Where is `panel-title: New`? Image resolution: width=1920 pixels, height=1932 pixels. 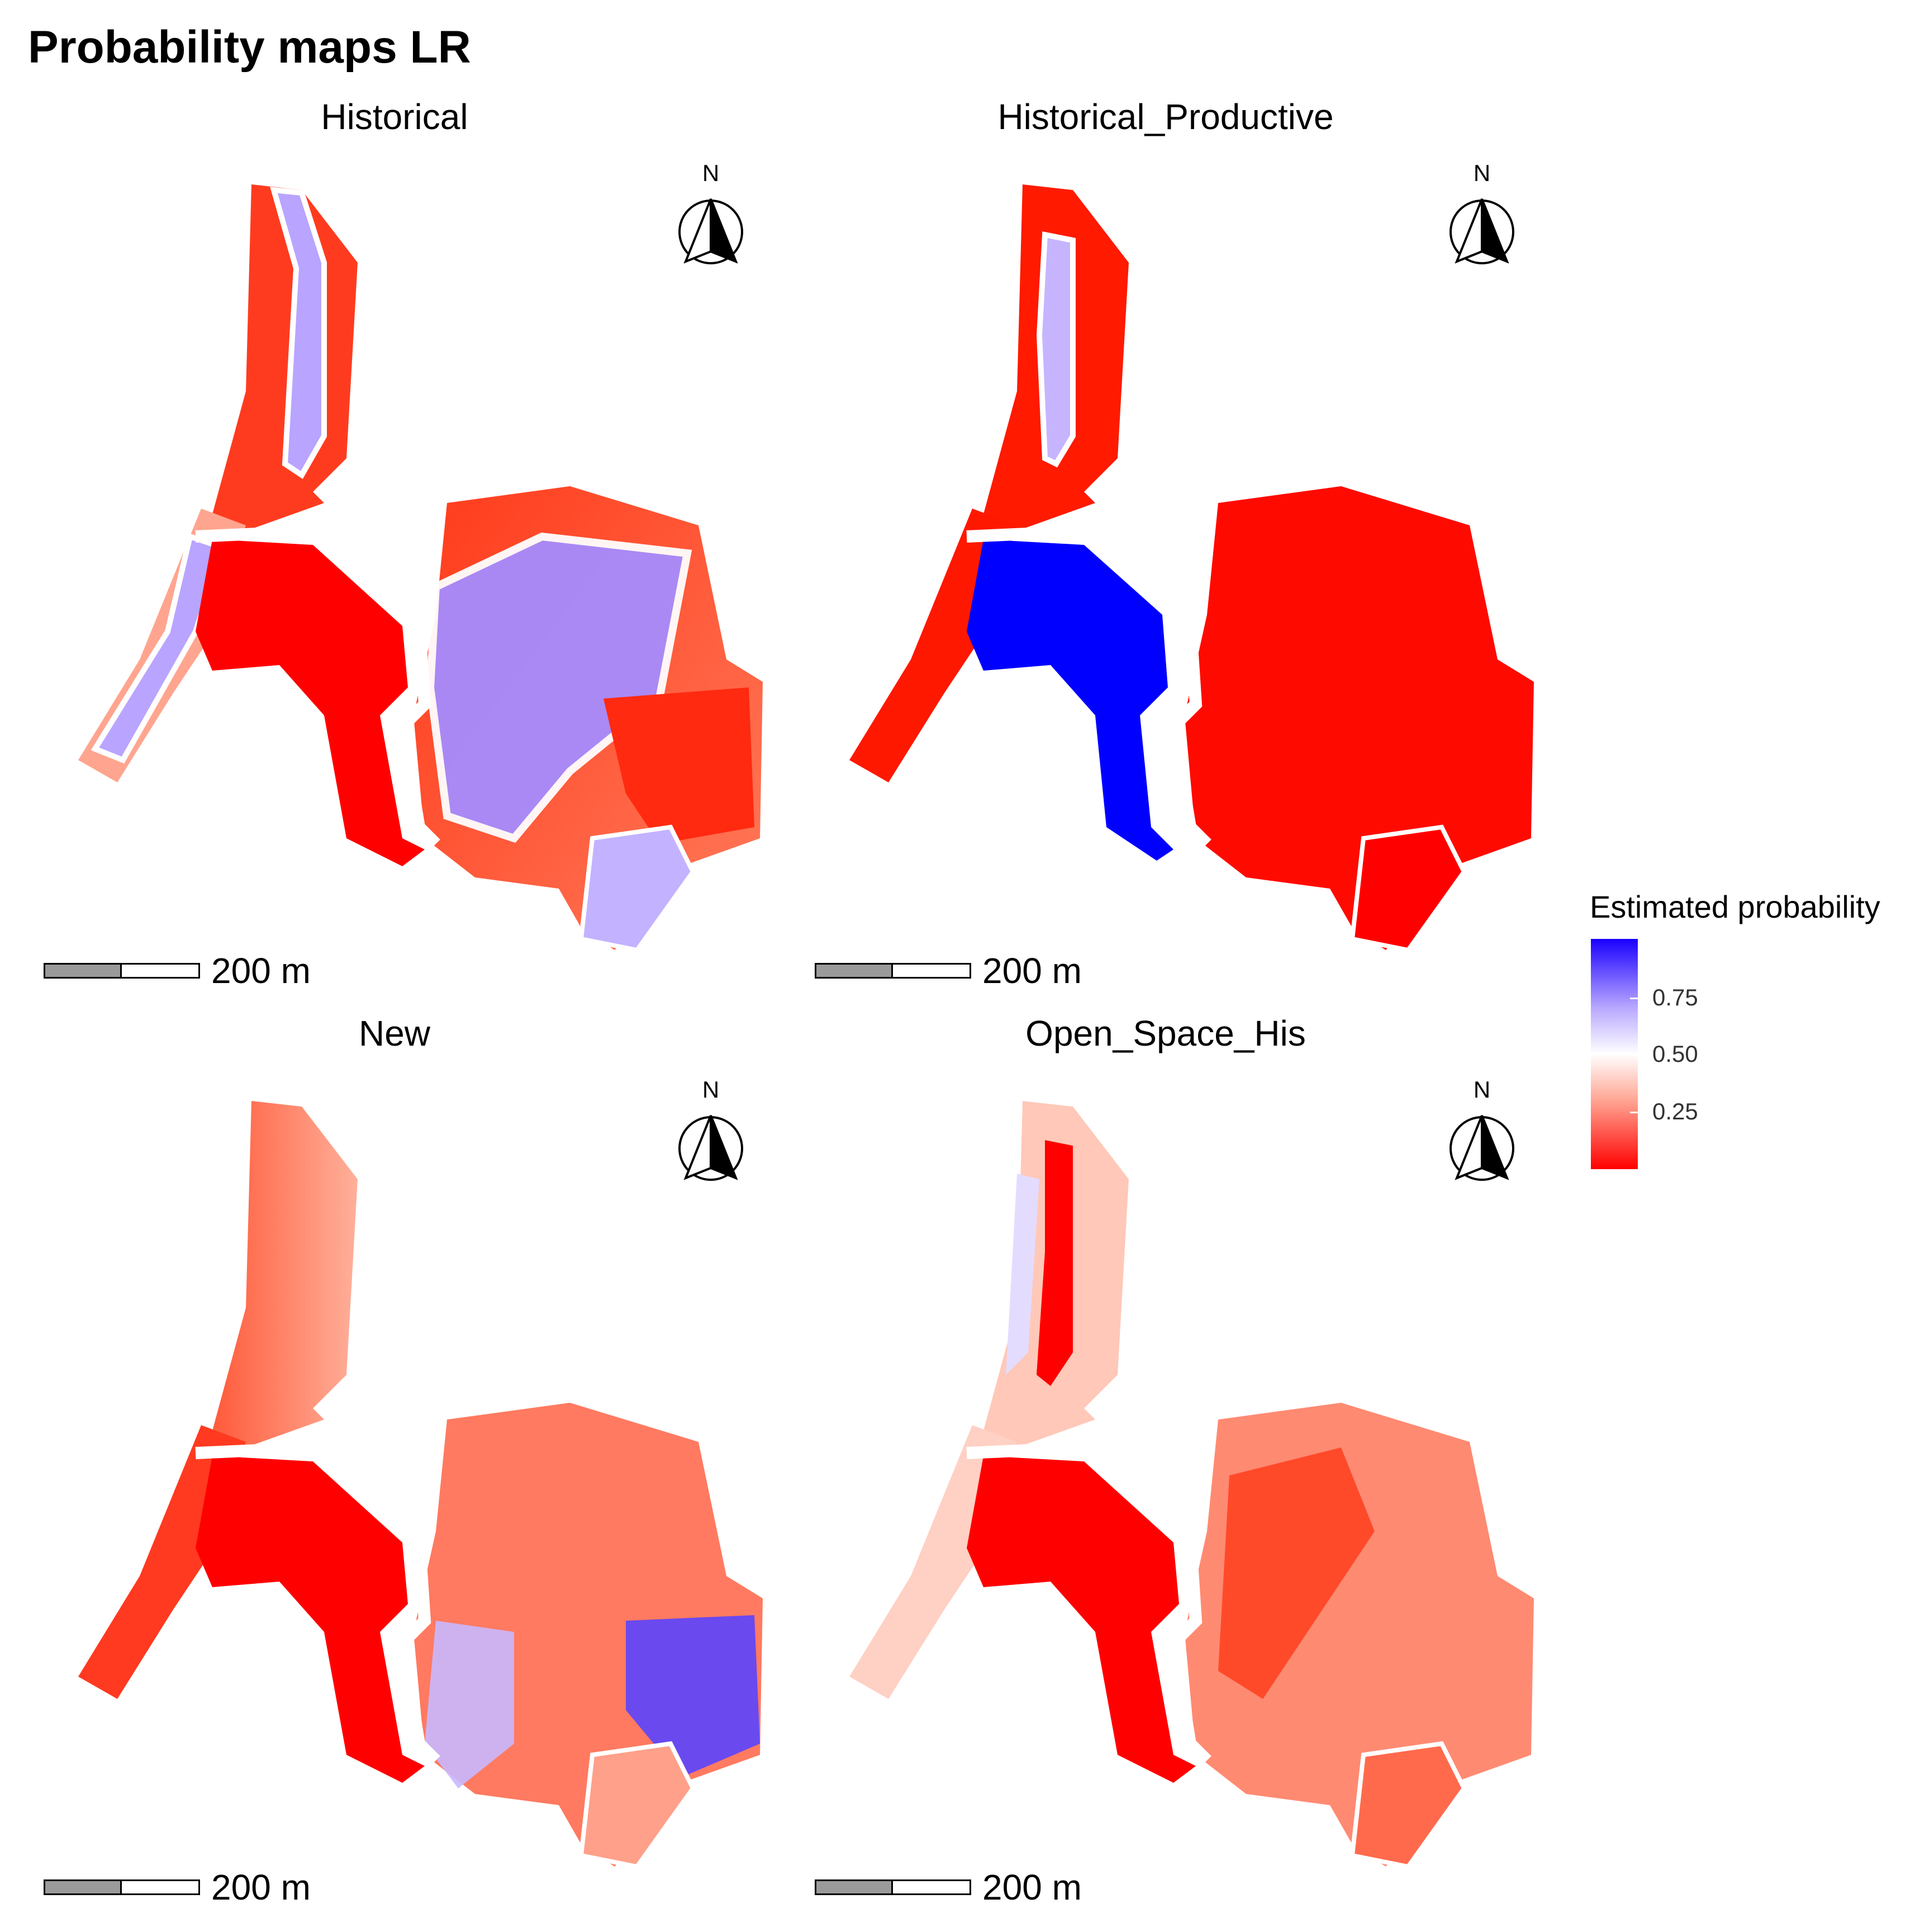
panel-title: New is located at coordinates (394, 1033).